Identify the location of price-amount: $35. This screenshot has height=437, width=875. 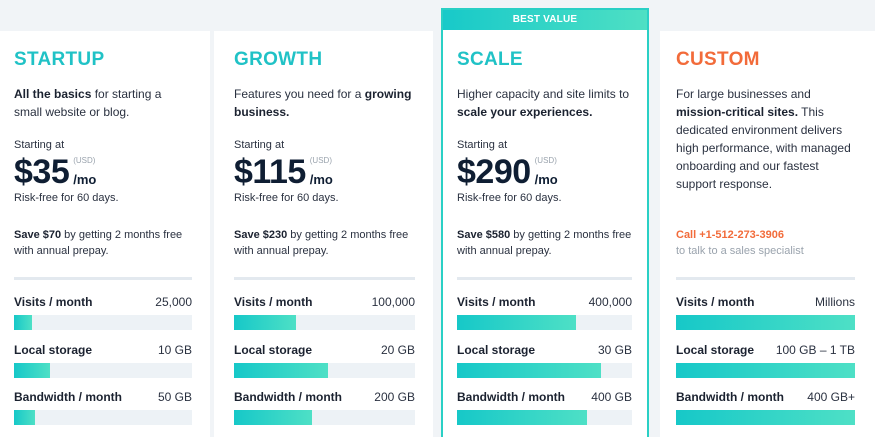
(42, 172).